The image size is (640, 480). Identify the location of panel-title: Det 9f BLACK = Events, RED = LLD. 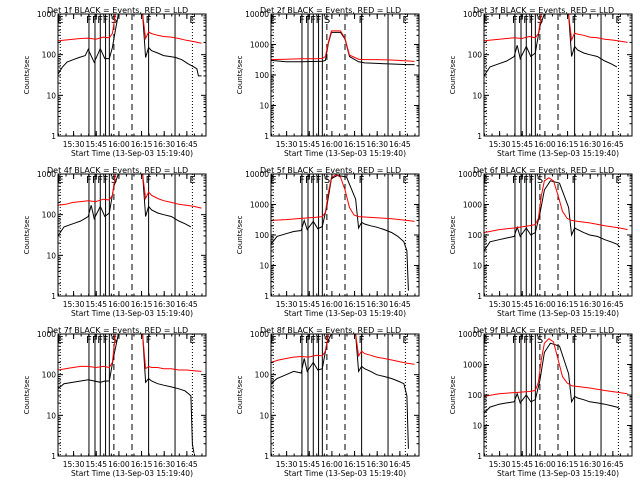
(543, 330).